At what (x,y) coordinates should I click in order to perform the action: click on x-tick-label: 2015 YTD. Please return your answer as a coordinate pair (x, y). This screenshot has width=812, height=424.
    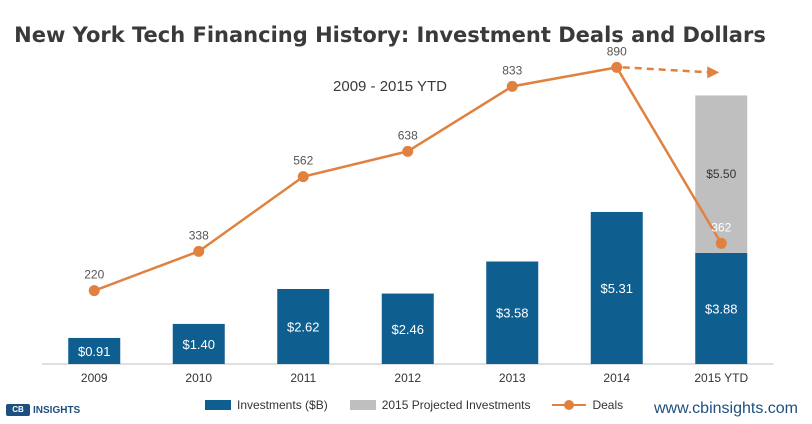
    Looking at the image, I should click on (721, 378).